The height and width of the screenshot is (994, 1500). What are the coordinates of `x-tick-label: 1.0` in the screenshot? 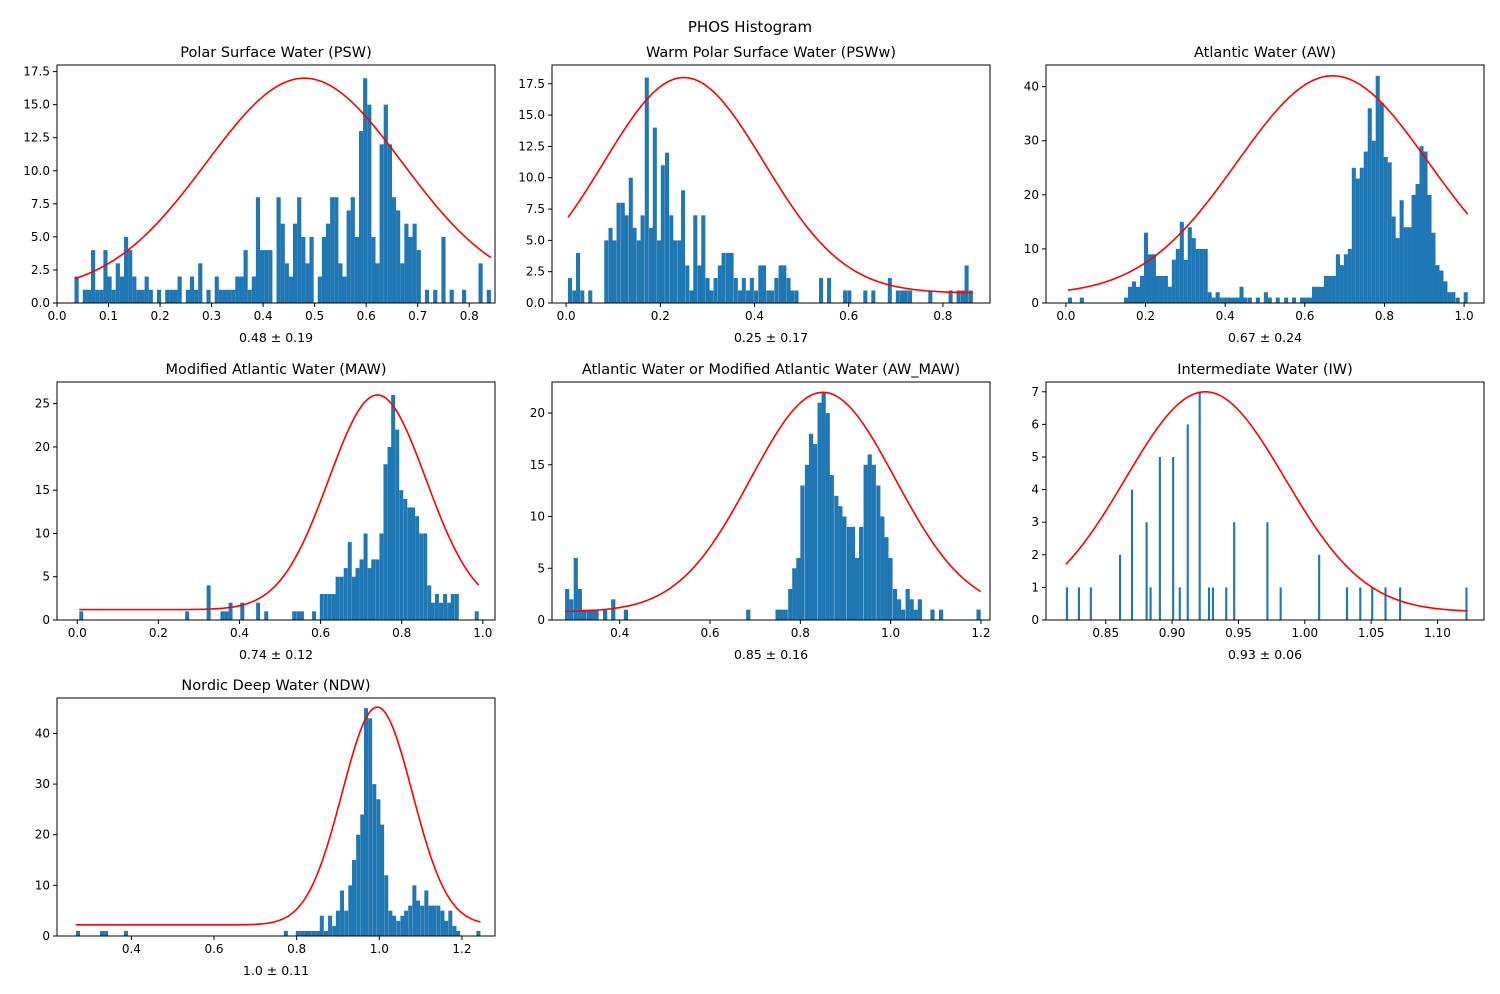 It's located at (379, 949).